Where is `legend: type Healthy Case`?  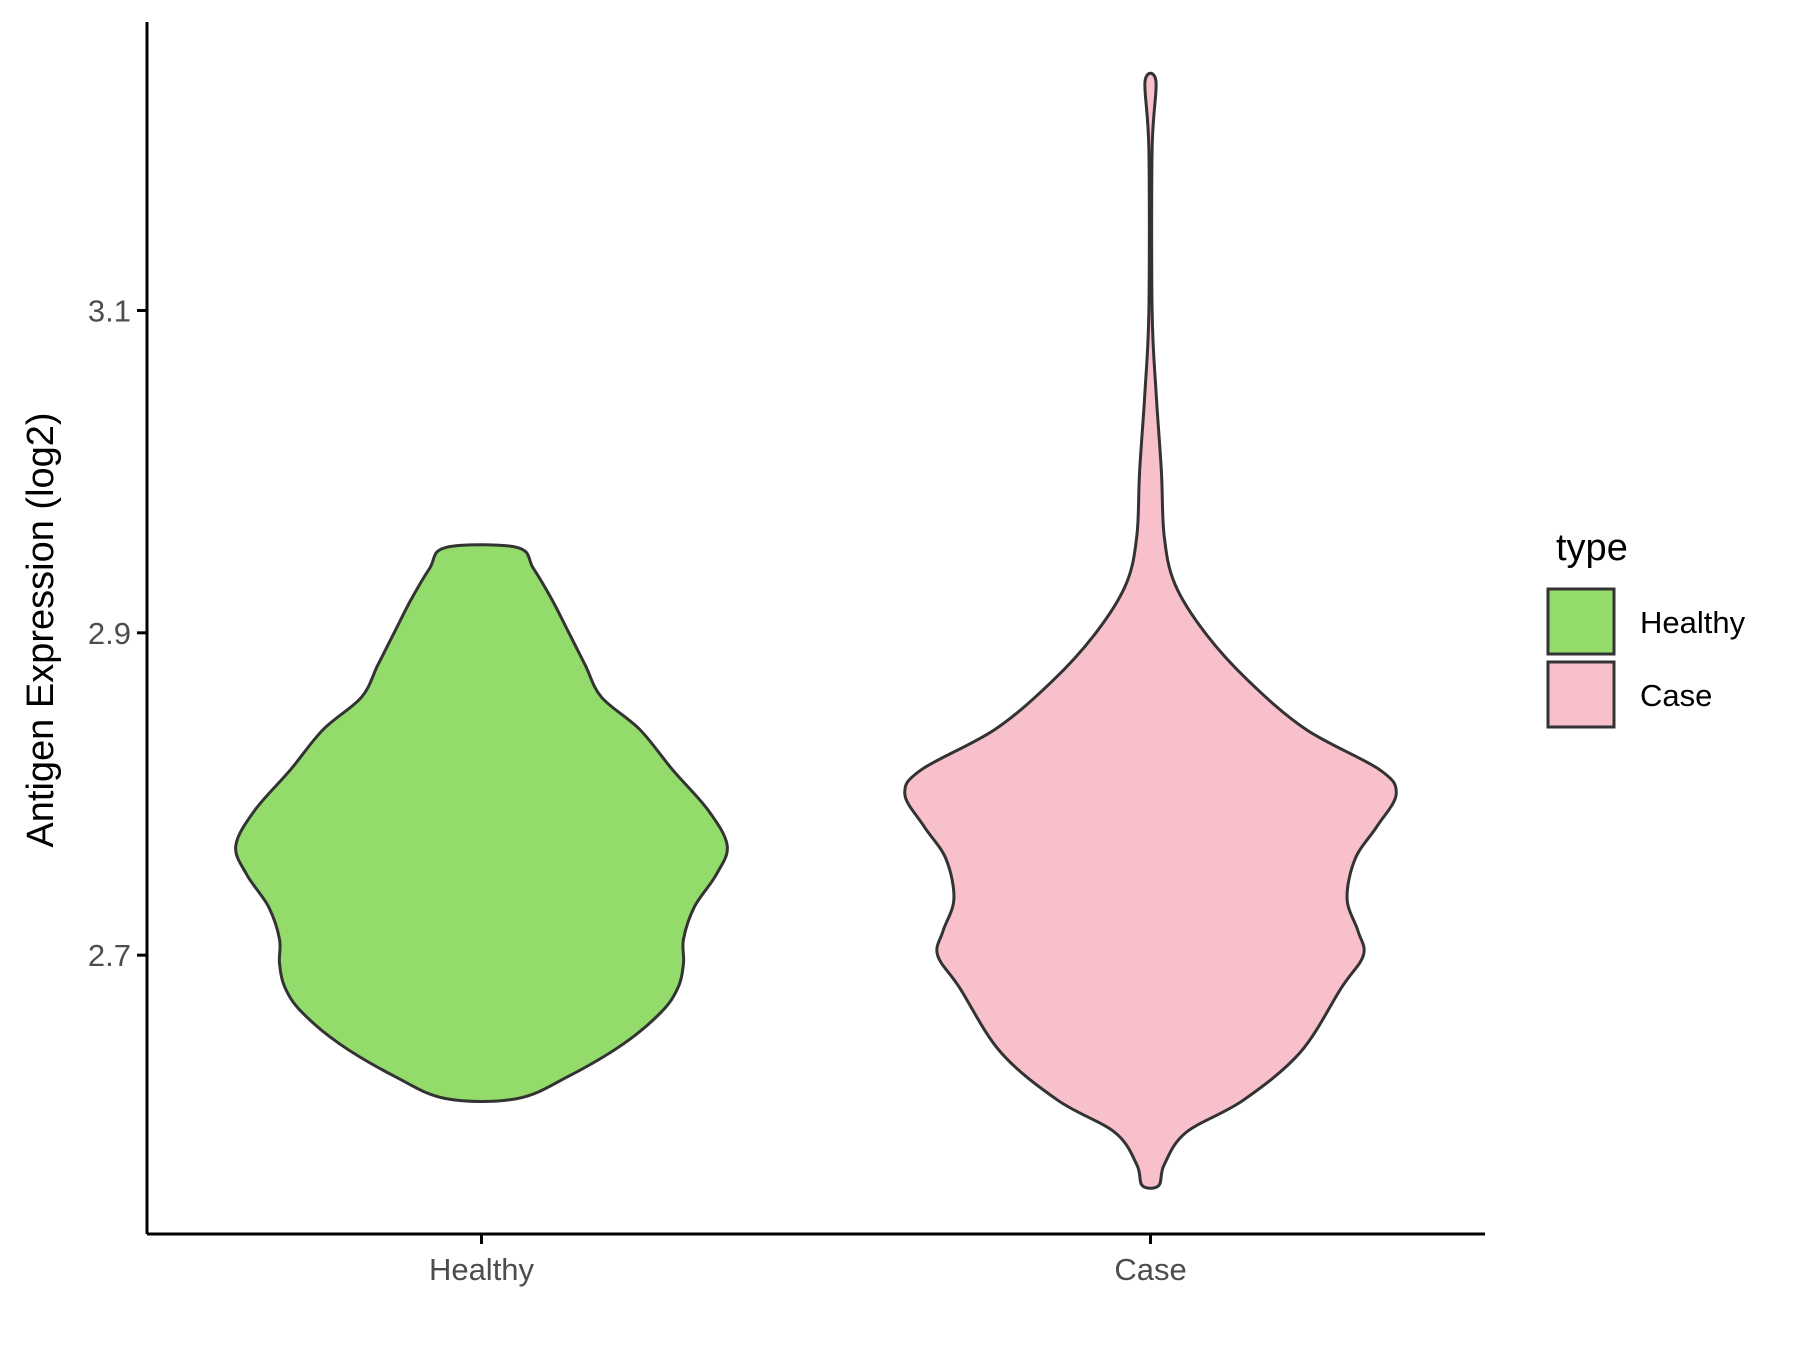 legend: type Healthy Case is located at coordinates (1646, 628).